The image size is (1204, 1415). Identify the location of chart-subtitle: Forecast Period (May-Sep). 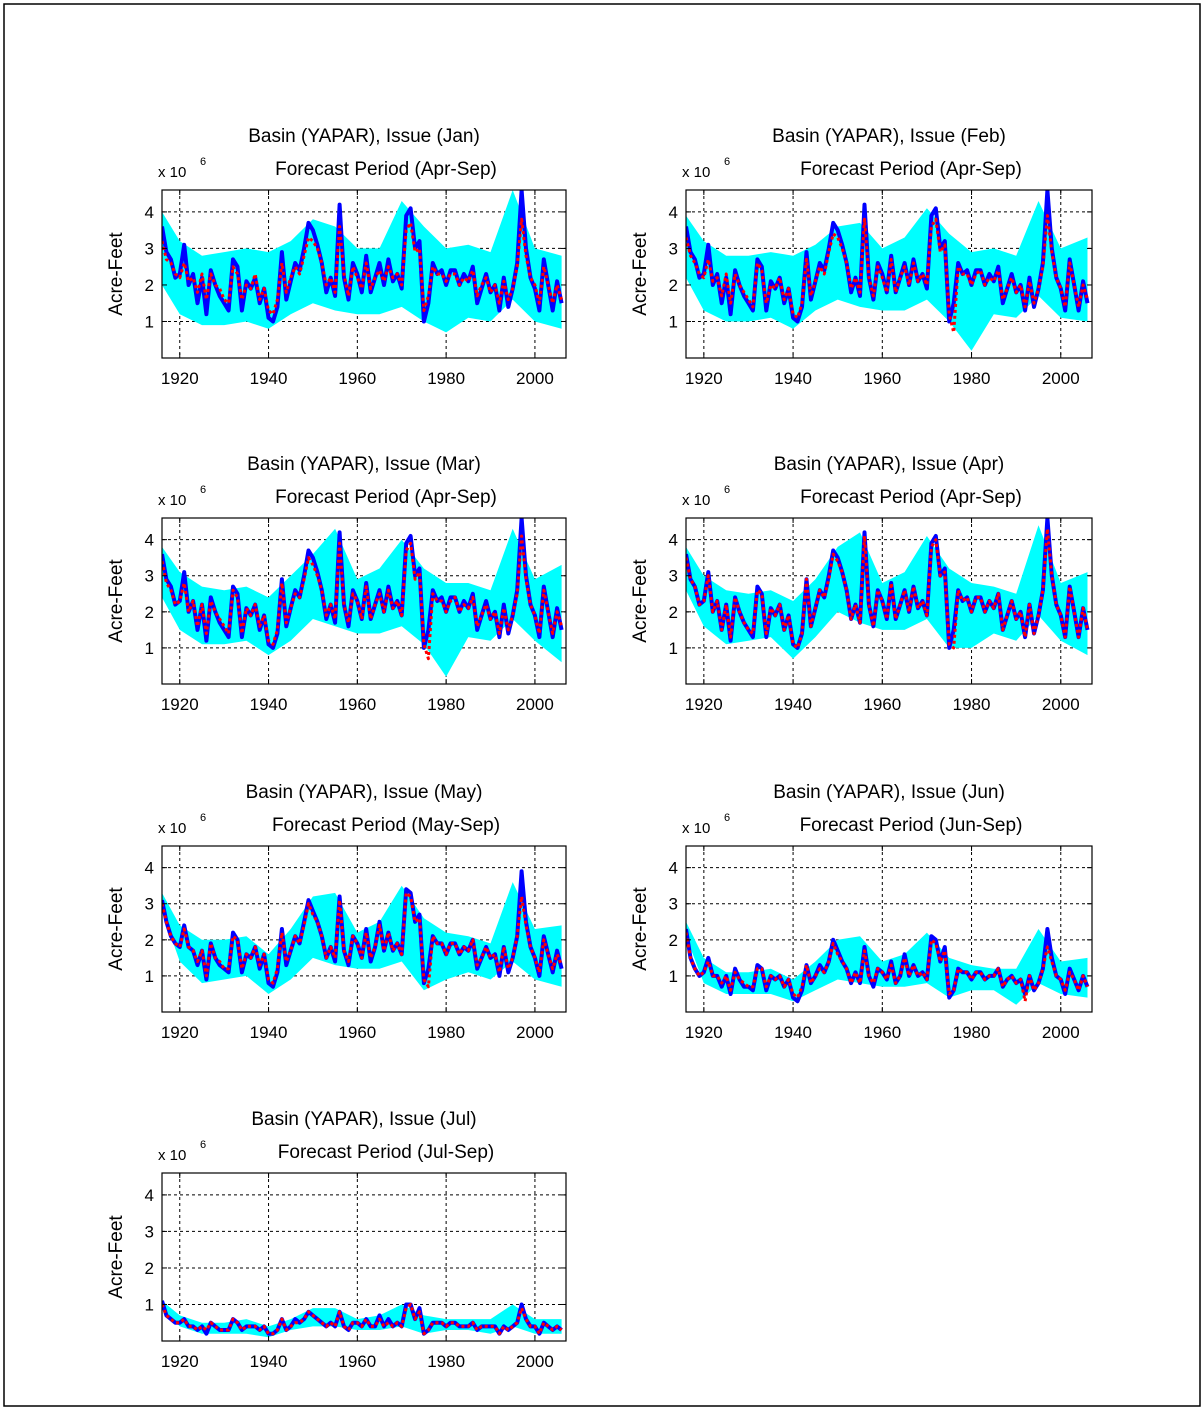
(386, 825).